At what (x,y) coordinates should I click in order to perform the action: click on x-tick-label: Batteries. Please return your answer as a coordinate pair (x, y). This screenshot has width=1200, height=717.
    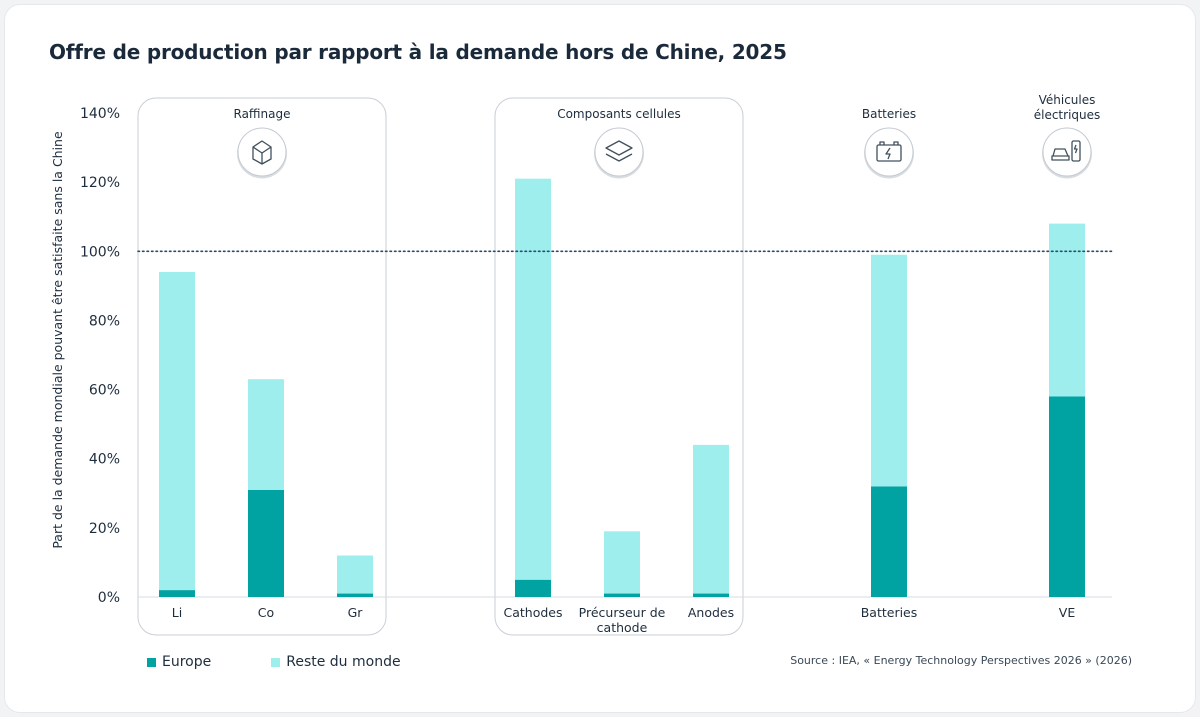
    Looking at the image, I should click on (889, 612).